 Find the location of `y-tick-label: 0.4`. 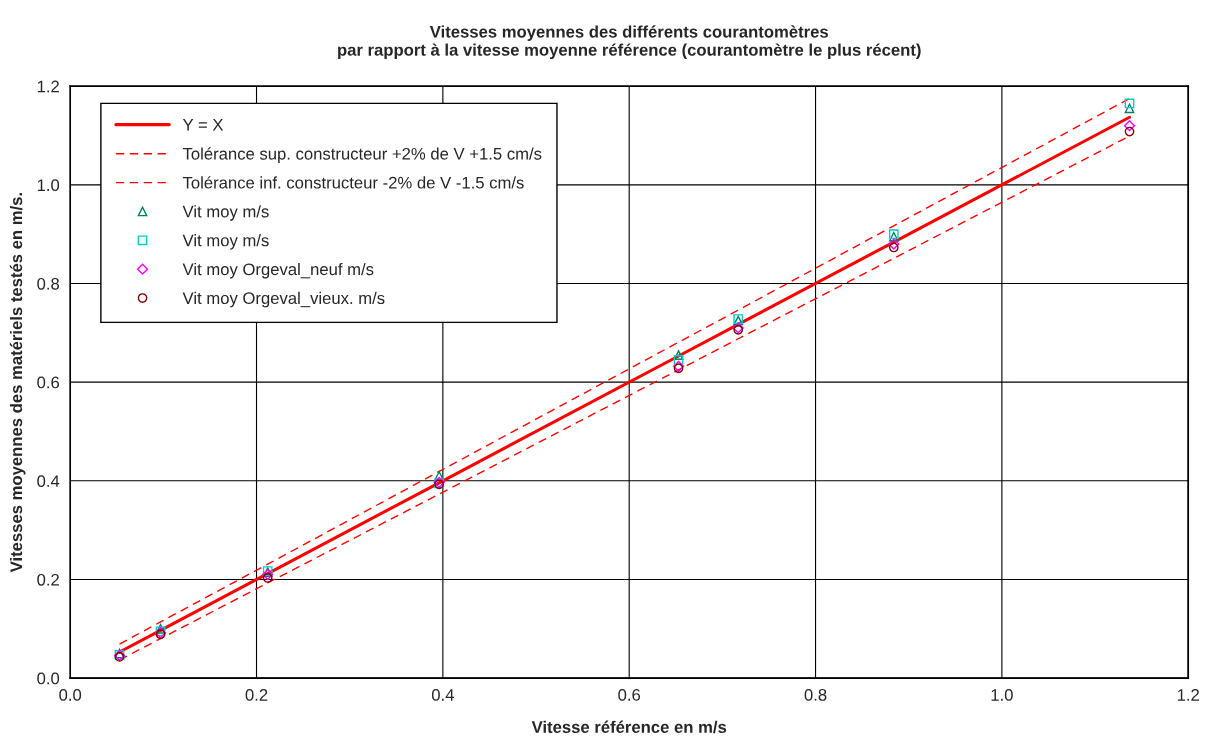

y-tick-label: 0.4 is located at coordinates (48, 481).